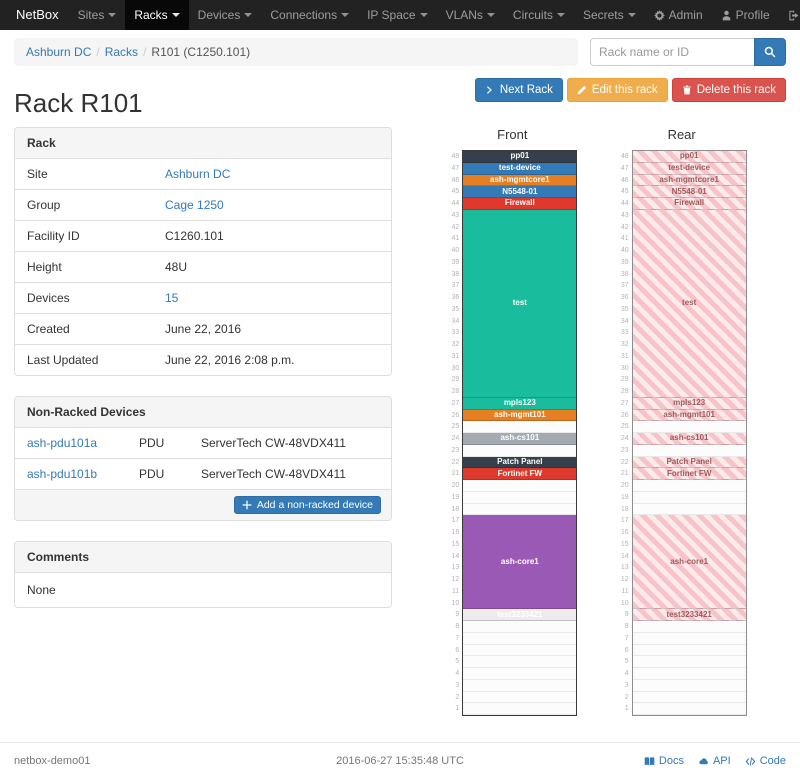 Image resolution: width=800 pixels, height=779 pixels. I want to click on rack-info-value-link: Ashburn DC, so click(198, 174).